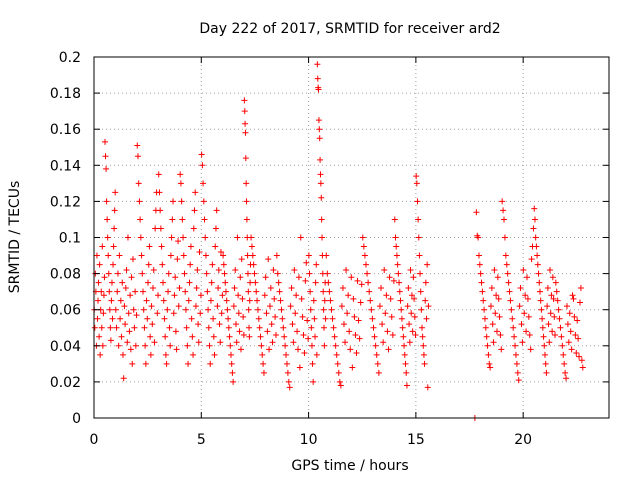 This screenshot has height=480, width=640. Describe the element at coordinates (65, 383) in the screenshot. I see `y-tick-label: 0.02` at that location.